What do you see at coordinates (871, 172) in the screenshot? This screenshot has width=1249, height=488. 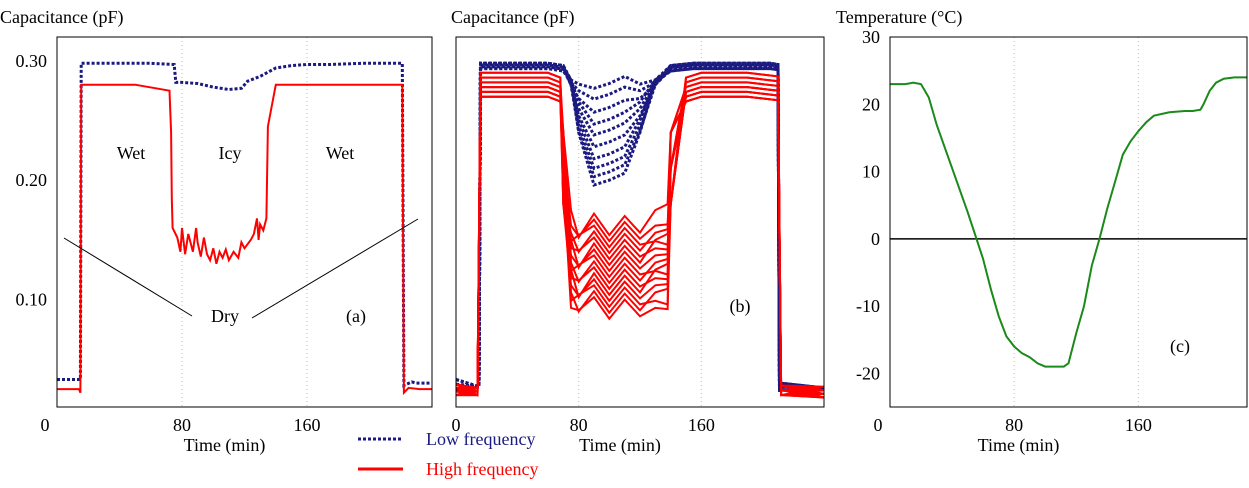 I see `ytick-c-2: 10` at bounding box center [871, 172].